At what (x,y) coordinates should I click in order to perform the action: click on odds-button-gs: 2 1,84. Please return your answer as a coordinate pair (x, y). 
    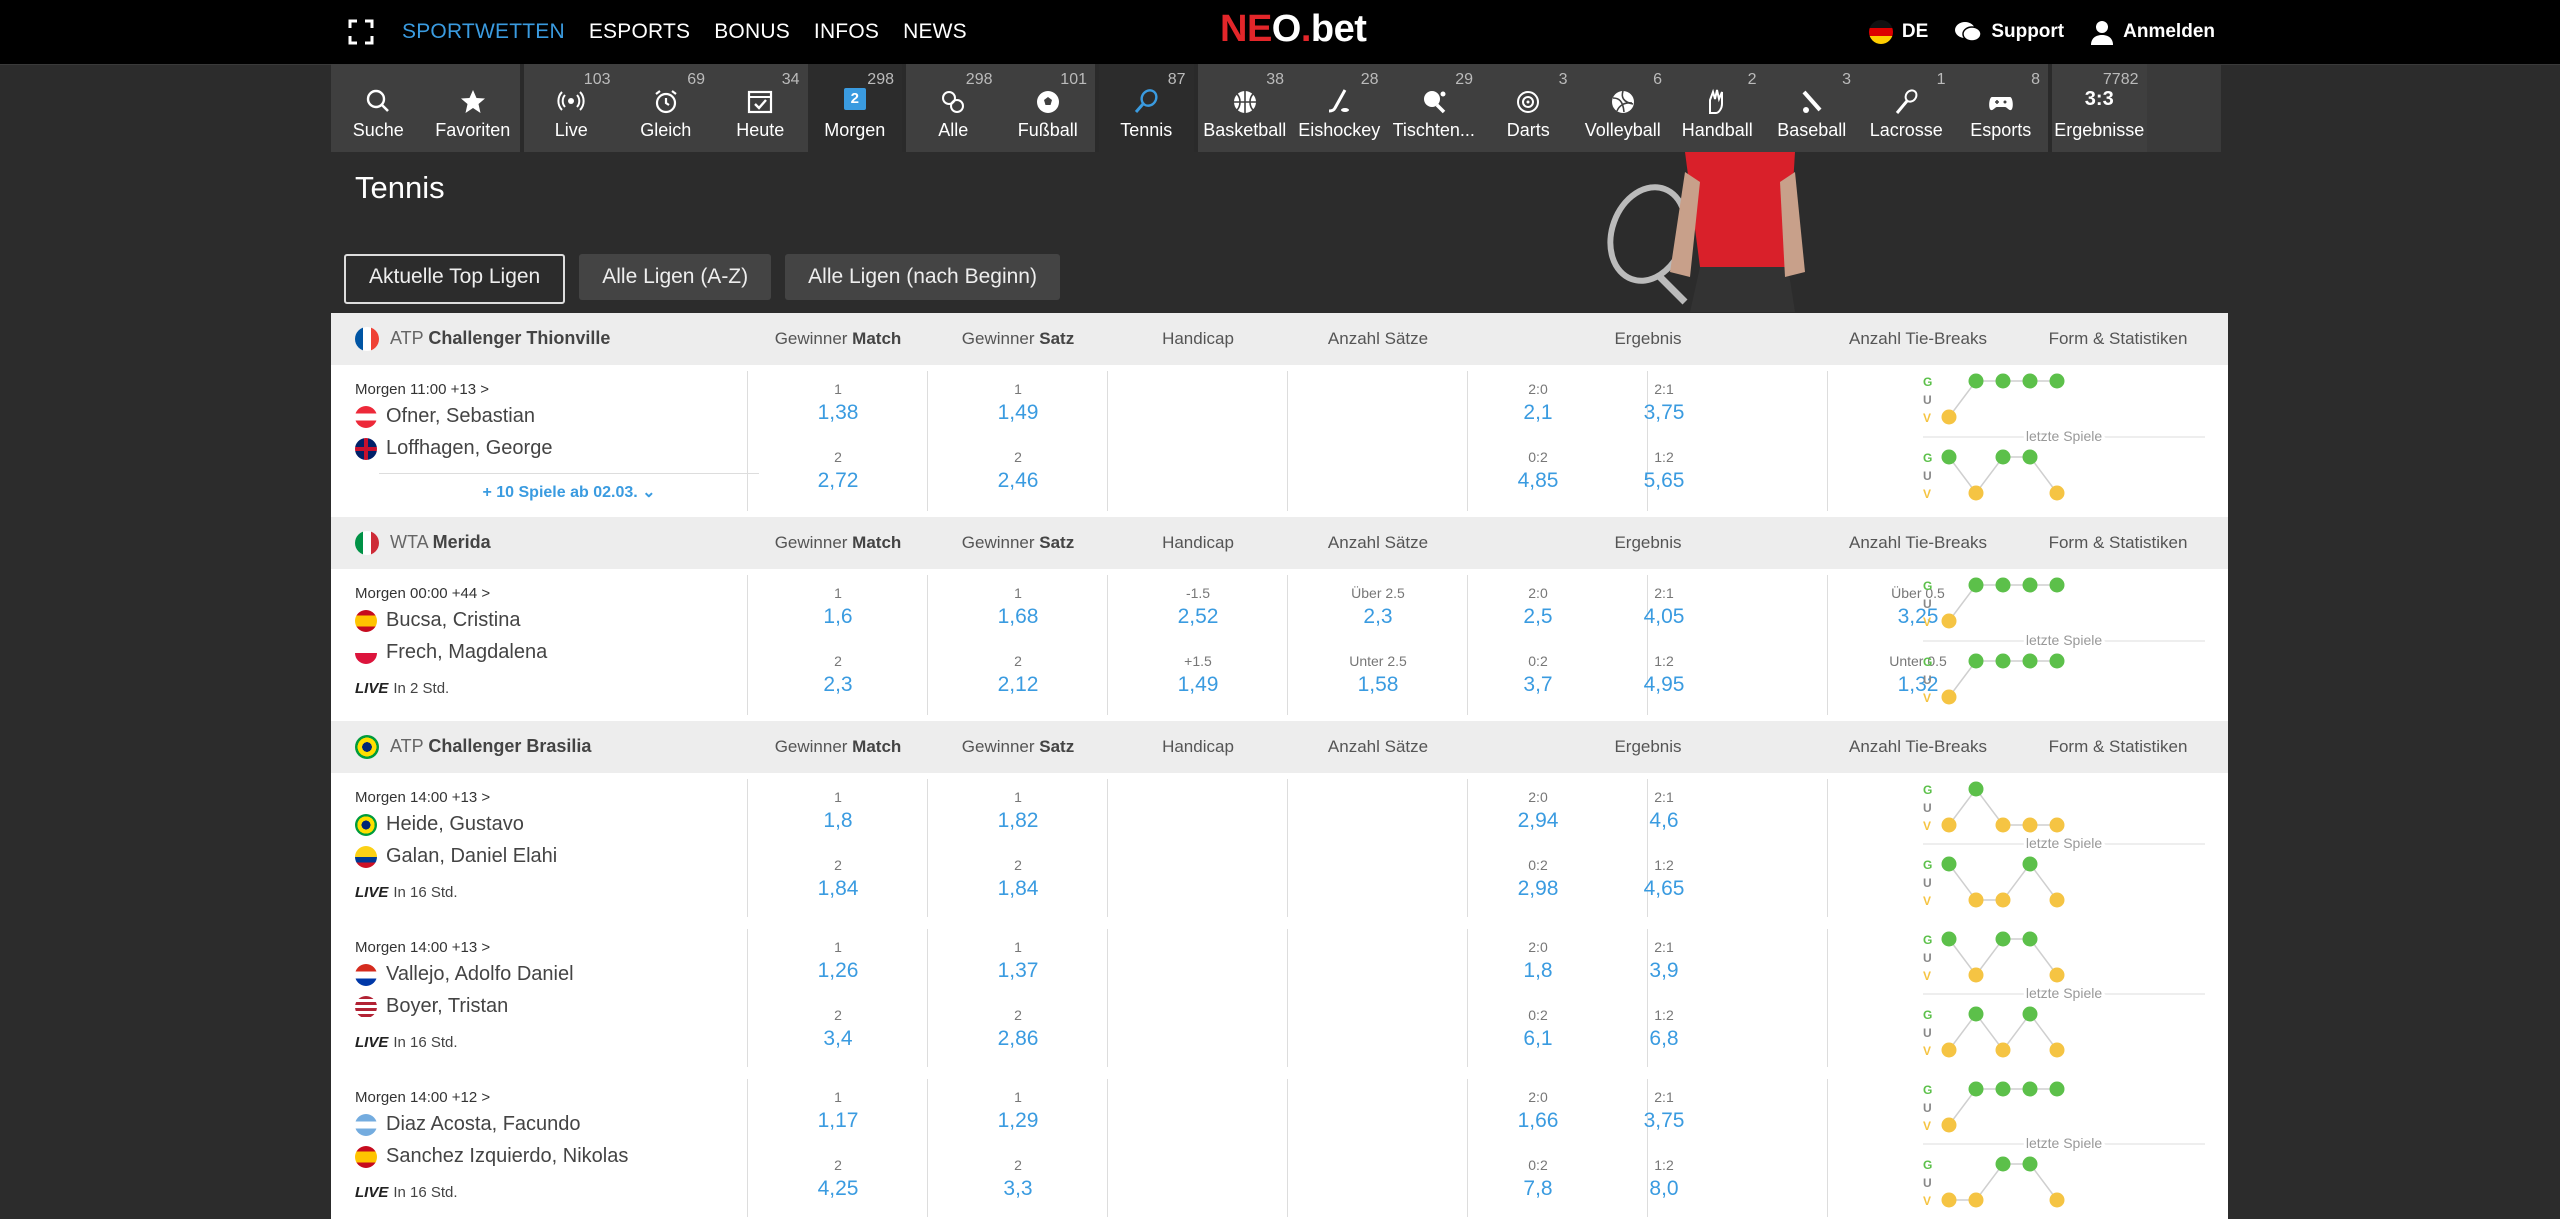
    Looking at the image, I should click on (1018, 879).